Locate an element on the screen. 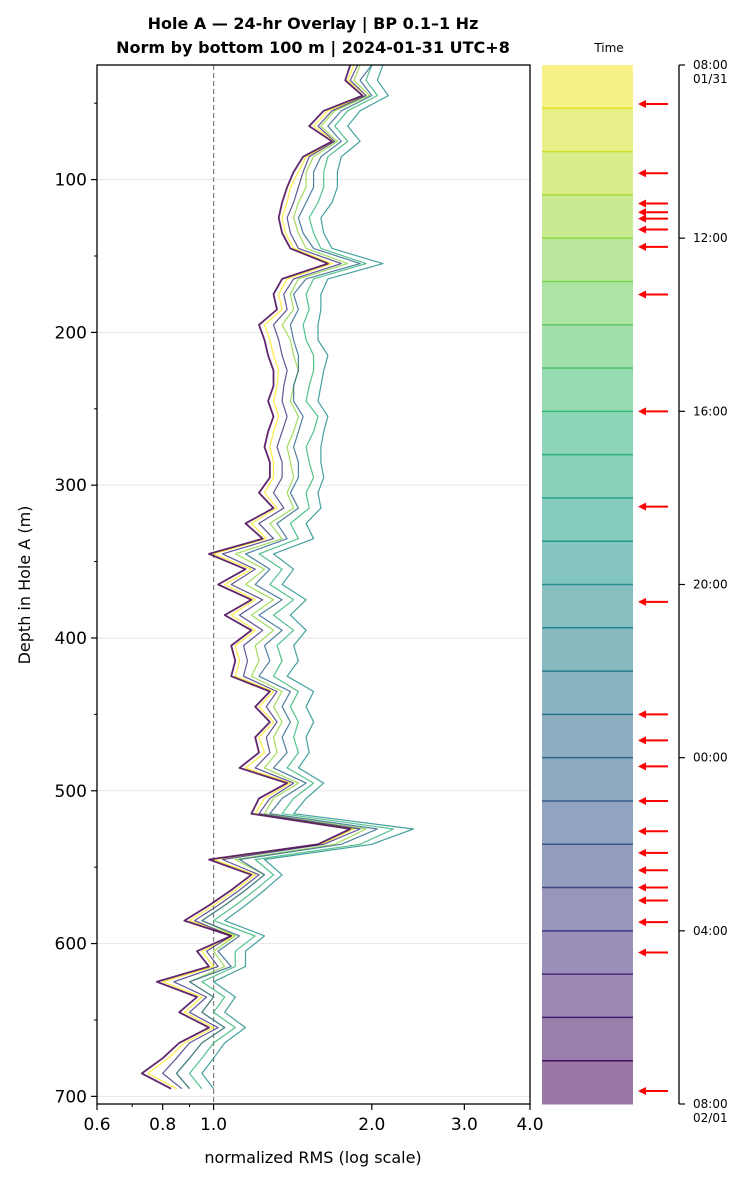 Image resolution: width=750 pixels, height=1181 pixels. x-tick-label-1: 0.8 is located at coordinates (162, 1125).